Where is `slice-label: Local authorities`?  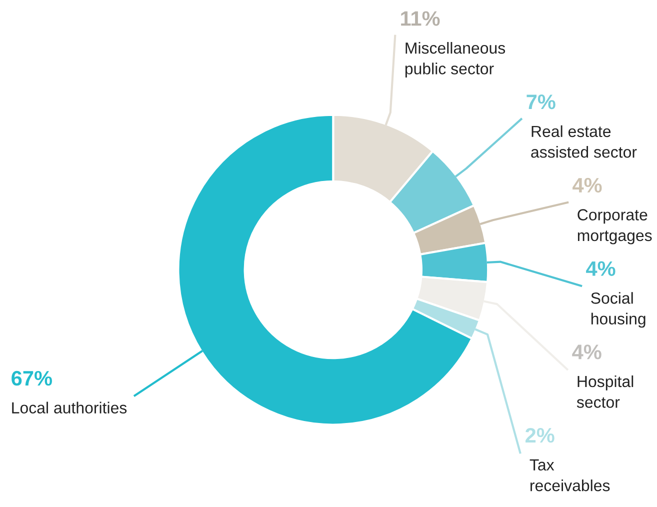 slice-label: Local authorities is located at coordinates (69, 408).